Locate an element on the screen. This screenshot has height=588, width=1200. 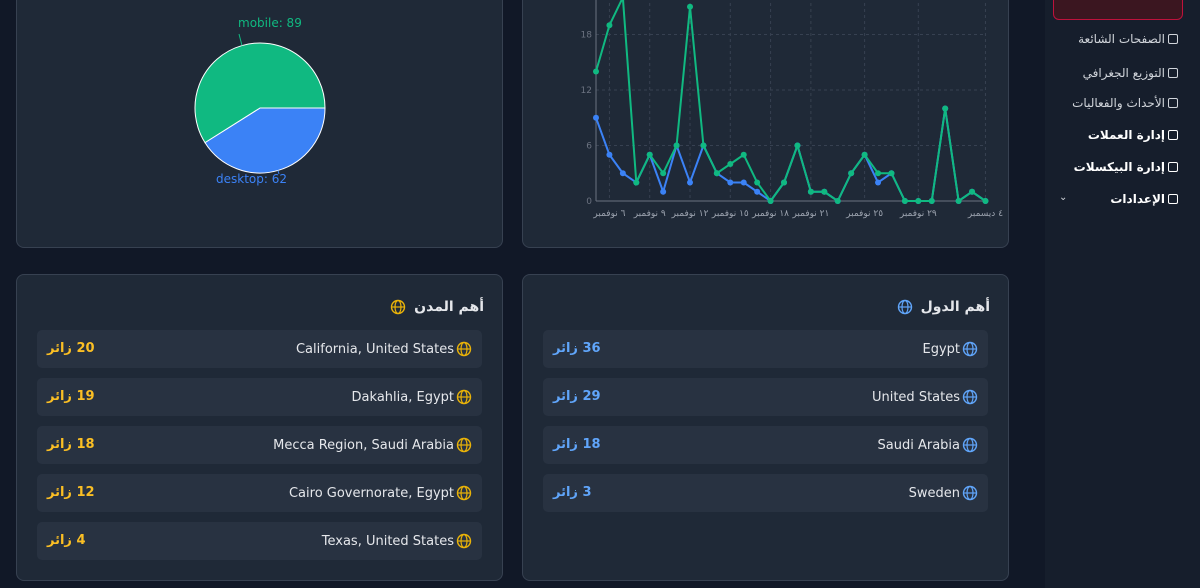
name-text: Sweden is located at coordinates (934, 493).